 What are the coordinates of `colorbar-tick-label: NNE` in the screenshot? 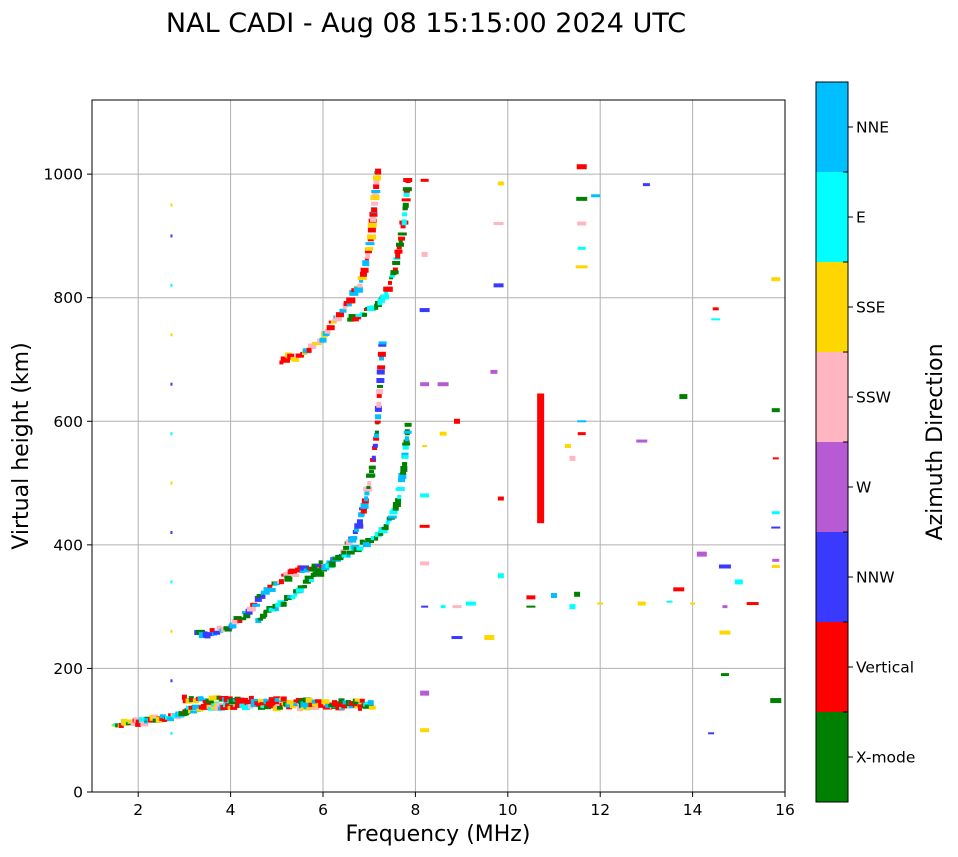 It's located at (872, 128).